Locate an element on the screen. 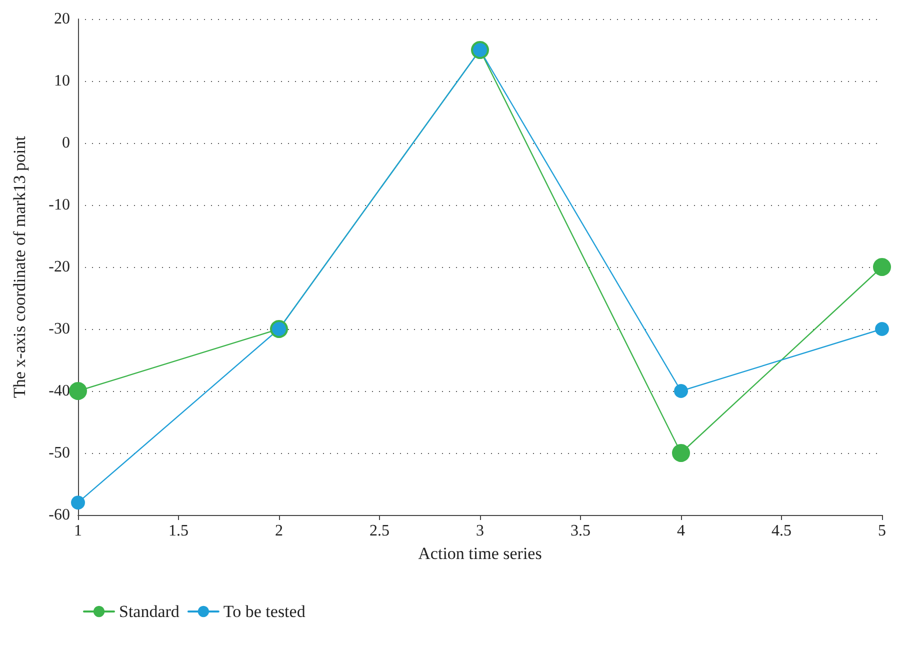 The height and width of the screenshot is (648, 900). y-tick-label: -50 is located at coordinates (59, 453).